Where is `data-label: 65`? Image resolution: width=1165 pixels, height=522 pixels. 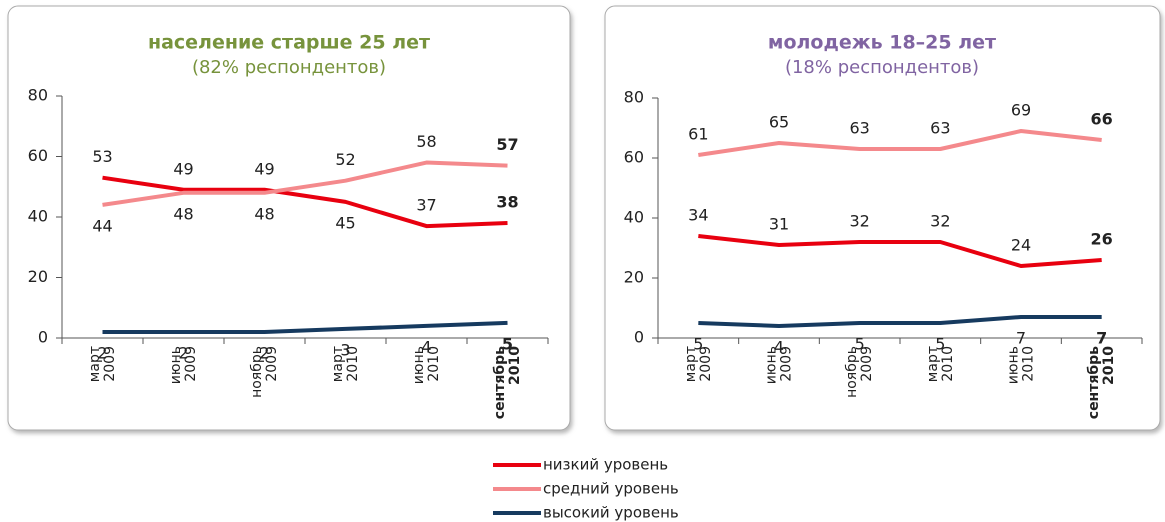
data-label: 65 is located at coordinates (779, 122).